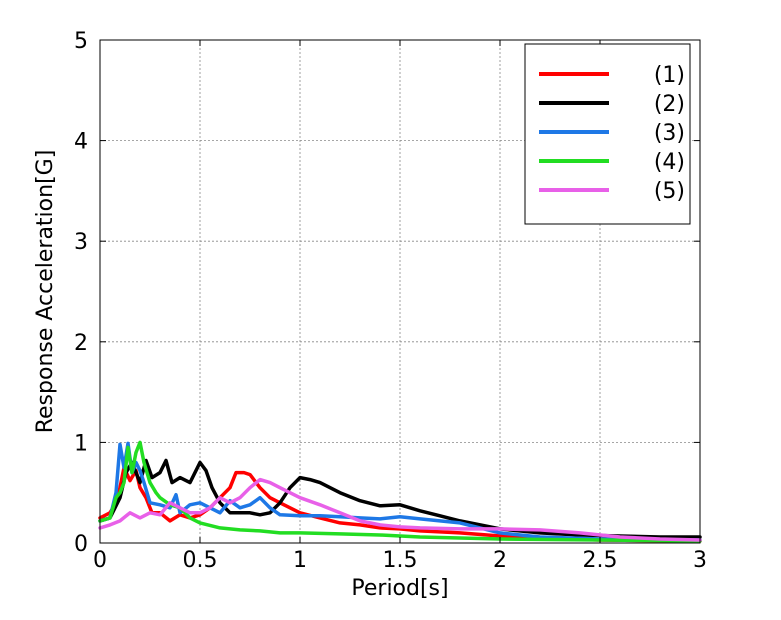 The height and width of the screenshot is (620, 781). Describe the element at coordinates (81, 41) in the screenshot. I see `y-tick-label: 5` at that location.